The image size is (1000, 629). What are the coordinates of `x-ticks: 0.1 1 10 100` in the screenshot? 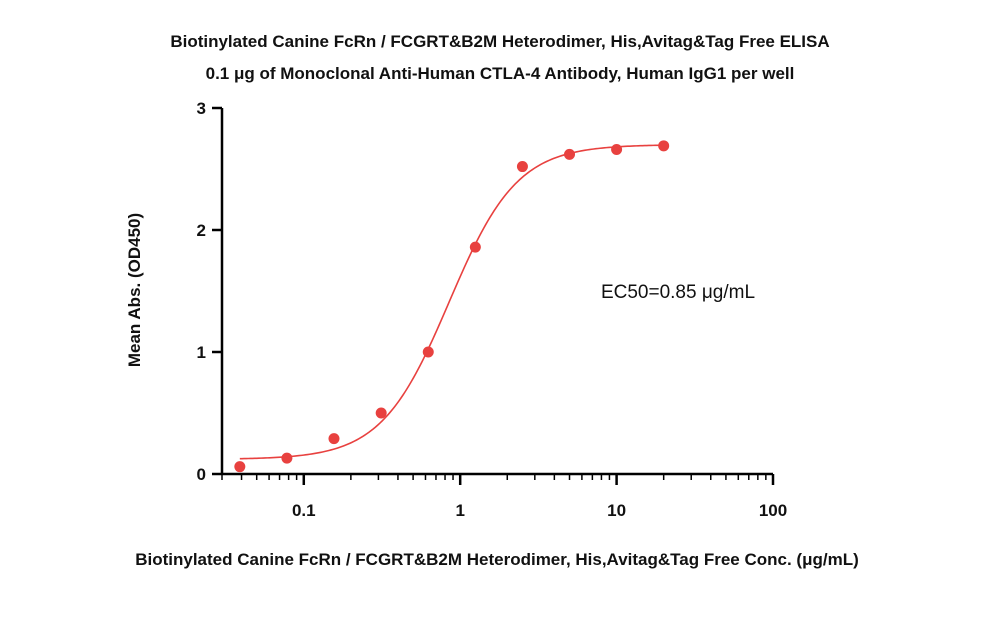 It's located at (504, 497).